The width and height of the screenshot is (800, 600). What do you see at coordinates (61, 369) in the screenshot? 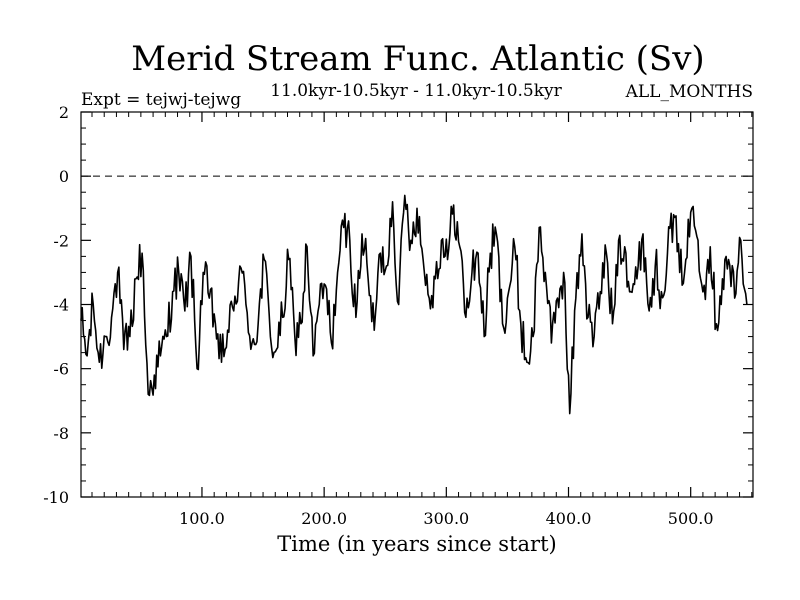
I see `y-tick-label: -6` at bounding box center [61, 369].